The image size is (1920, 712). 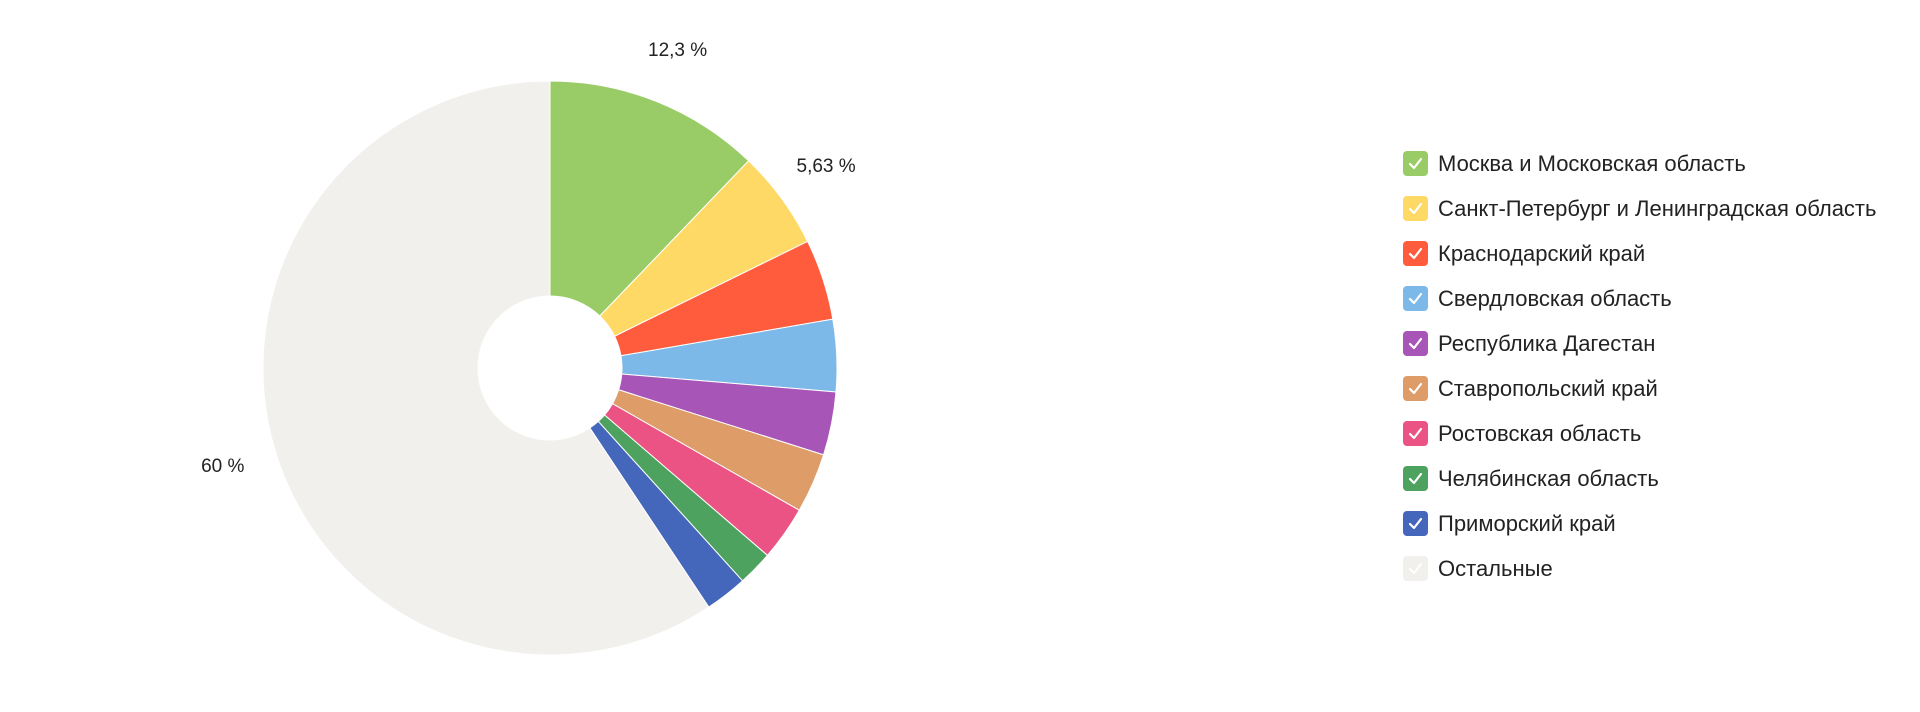 What do you see at coordinates (1547, 343) in the screenshot?
I see `legend-label: Республика Дагестан` at bounding box center [1547, 343].